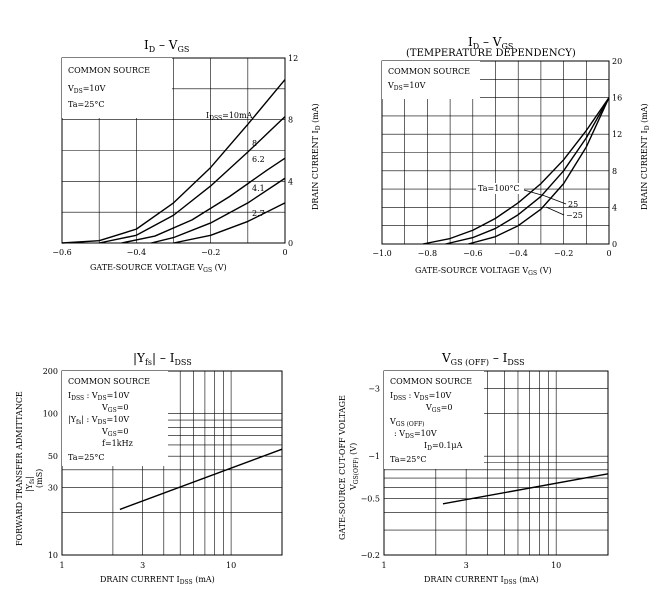 Image resolution: width=659 pixels, height=601 pixels. Describe the element at coordinates (258, 159) in the screenshot. I see `series-label: 6.2` at that location.